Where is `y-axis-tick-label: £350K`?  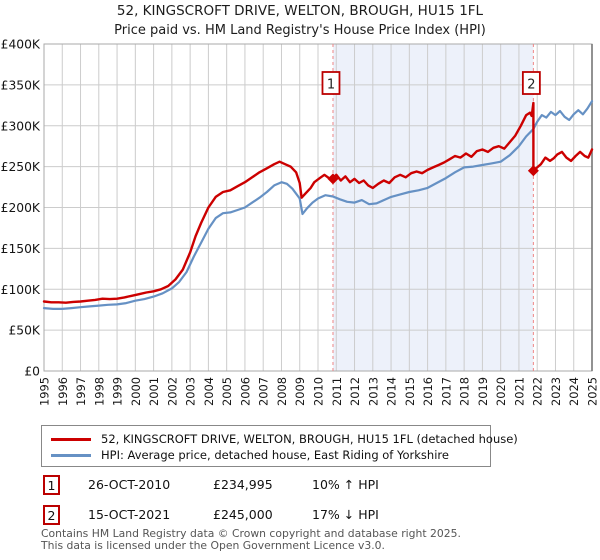 y-axis-tick-label: £350K is located at coordinates (21, 85).